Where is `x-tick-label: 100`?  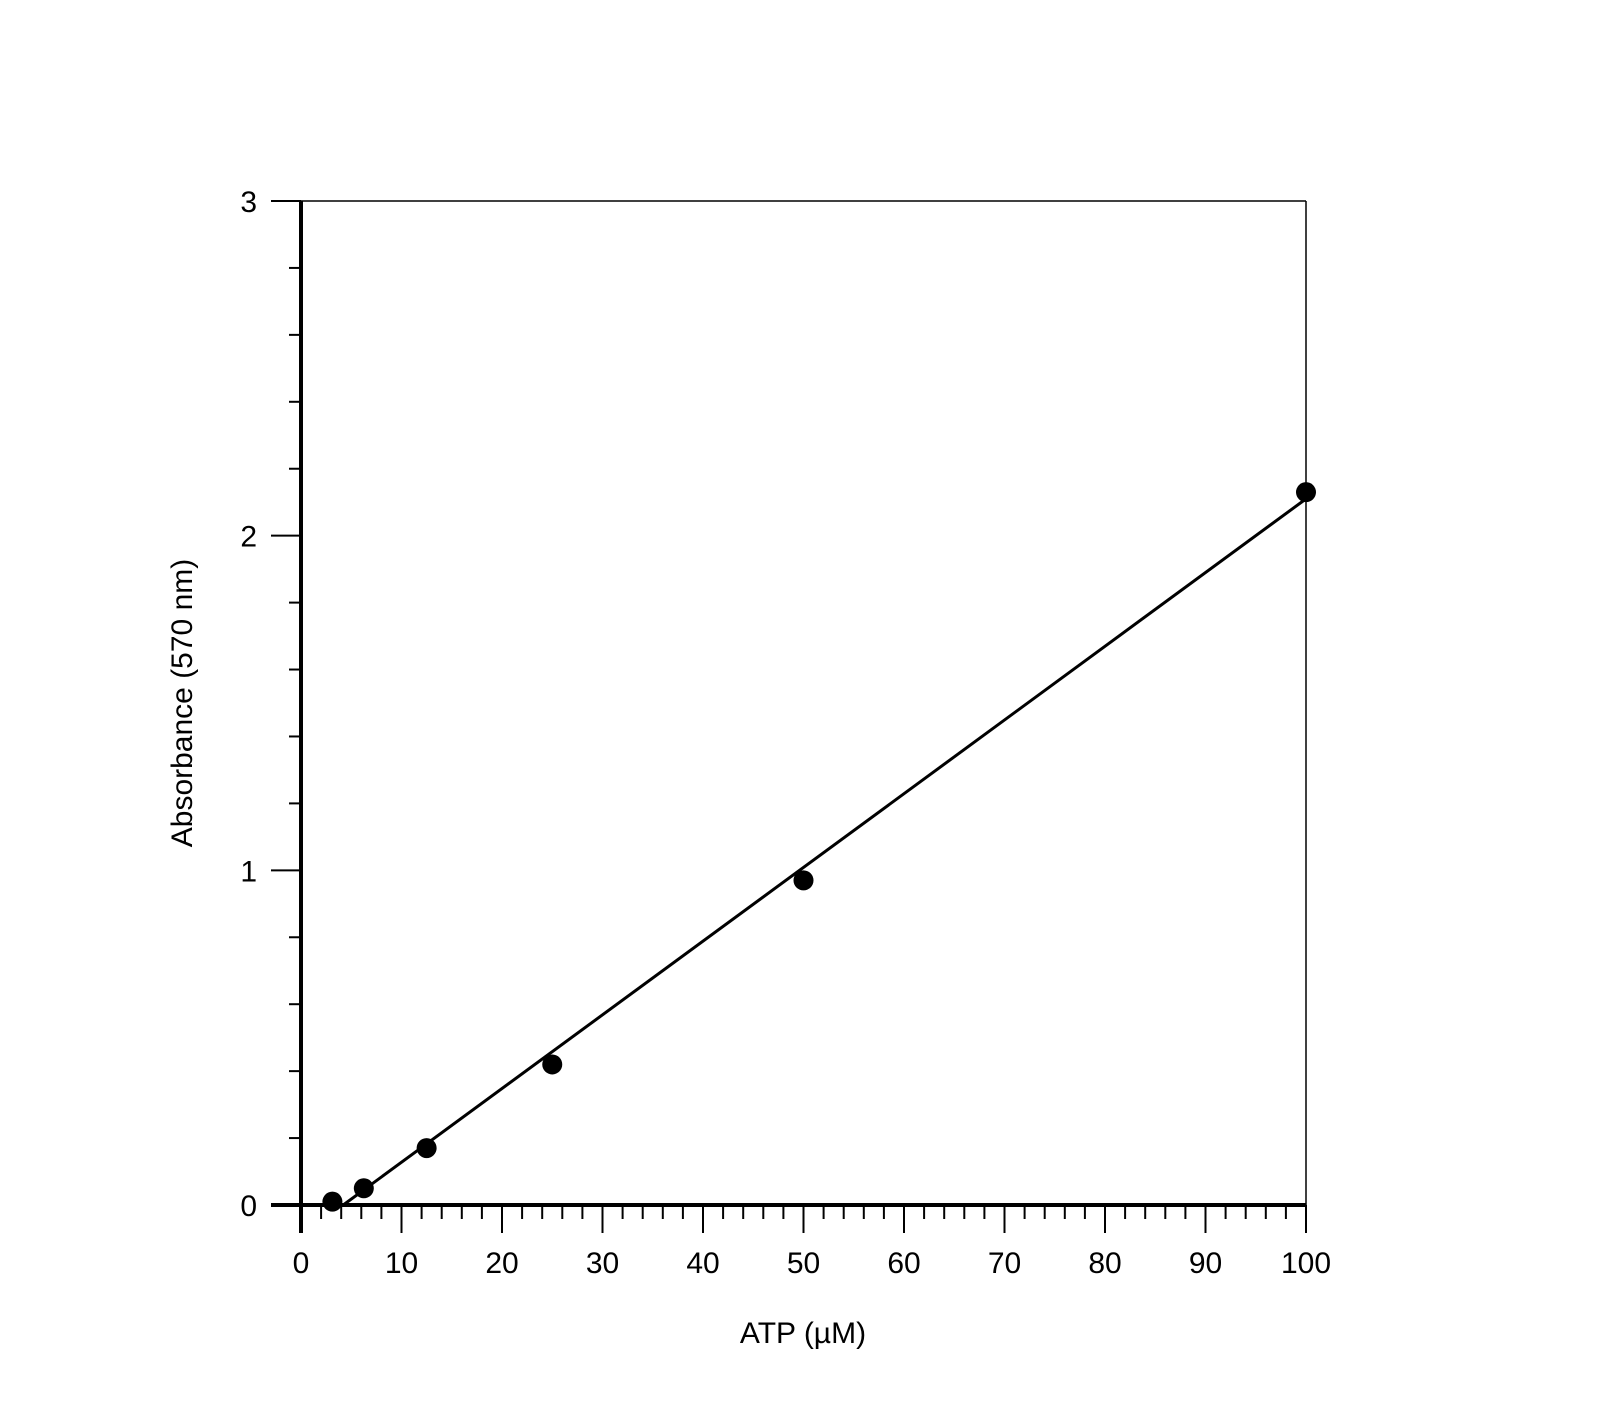
x-tick-label: 100 is located at coordinates (1306, 1263).